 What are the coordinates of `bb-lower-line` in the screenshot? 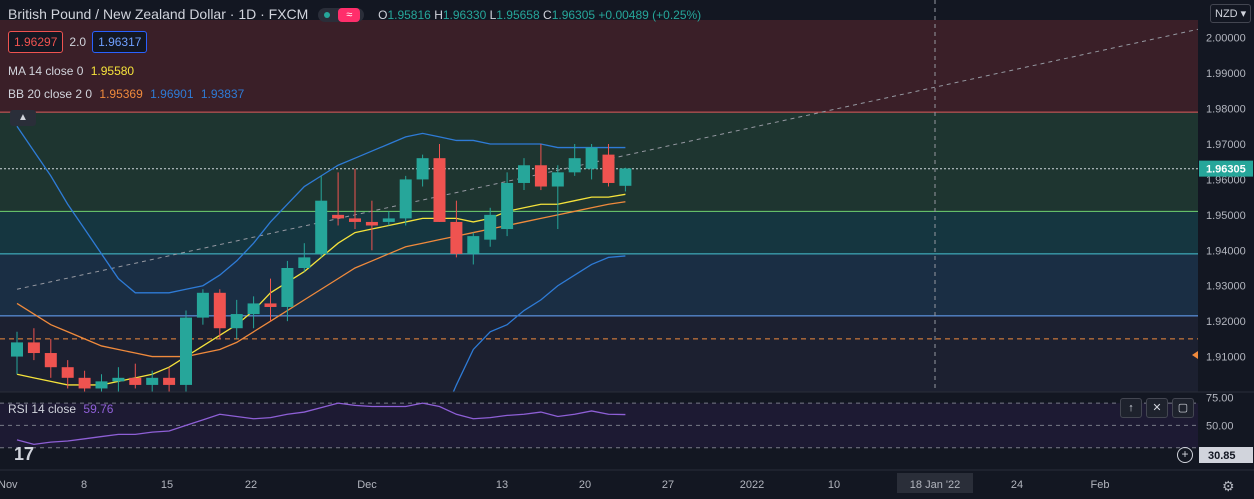 It's located at (539, 323).